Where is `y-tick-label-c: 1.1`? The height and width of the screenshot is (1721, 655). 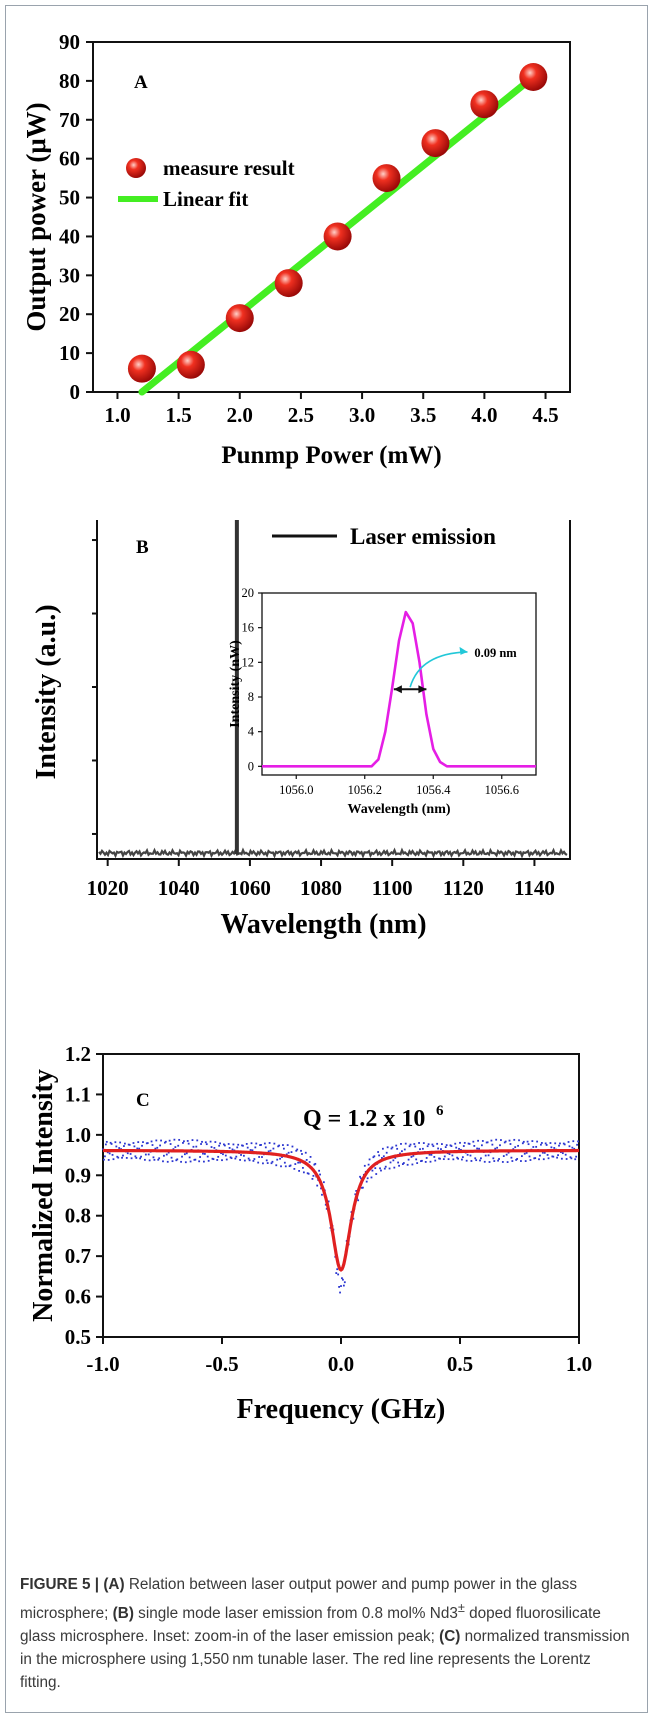
y-tick-label-c: 1.1 is located at coordinates (78, 1094).